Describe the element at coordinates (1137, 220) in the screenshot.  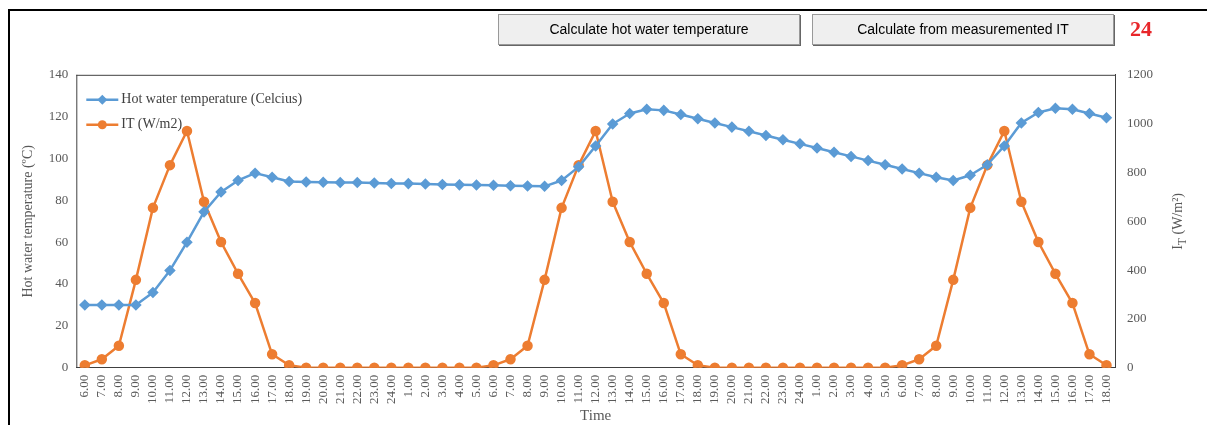
I see `y2-tick-label: 600` at that location.